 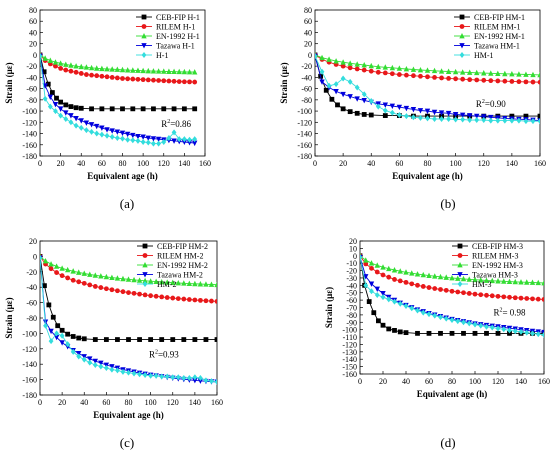 I want to click on y-tick-label: 60, so click(x=33, y=21).